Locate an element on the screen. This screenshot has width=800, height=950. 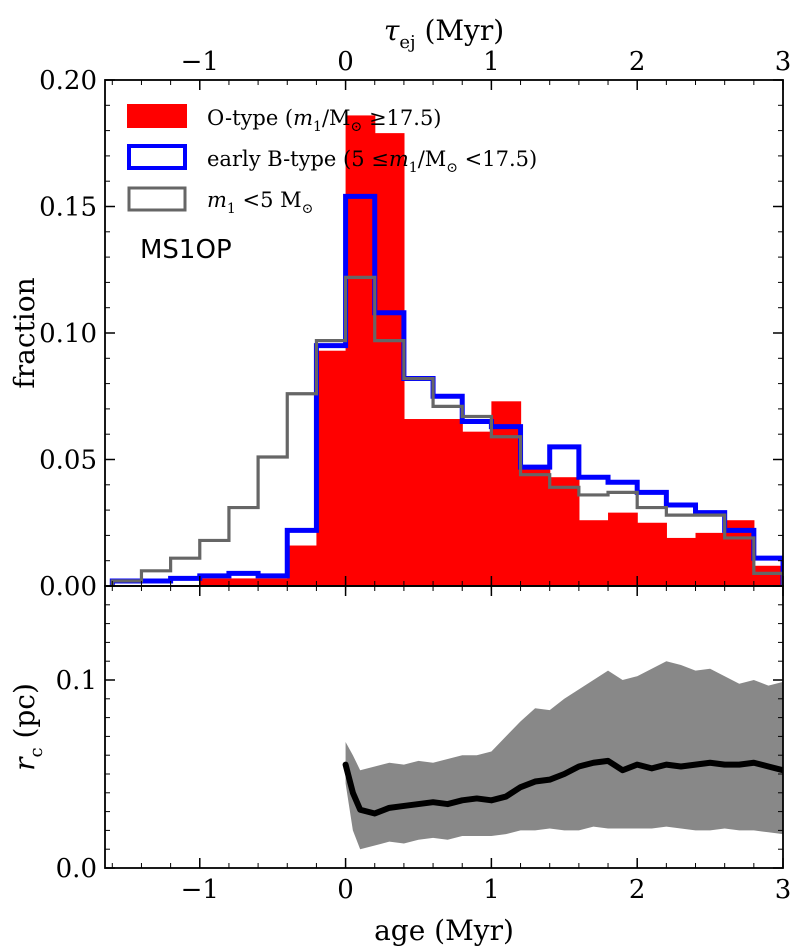
x-tick-label: 3 is located at coordinates (783, 890).